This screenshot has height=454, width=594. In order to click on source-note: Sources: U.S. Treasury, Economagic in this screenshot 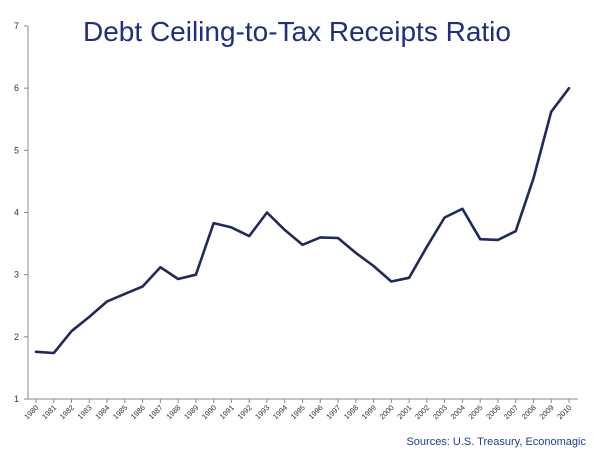, I will do `click(496, 442)`.